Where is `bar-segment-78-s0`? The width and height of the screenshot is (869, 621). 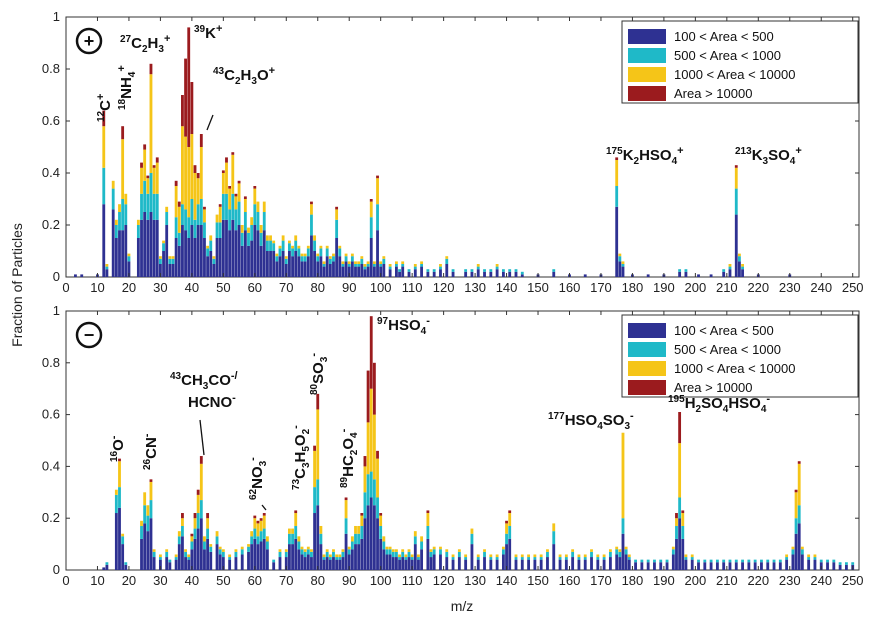 bar-segment-78-s0 is located at coordinates (311, 563).